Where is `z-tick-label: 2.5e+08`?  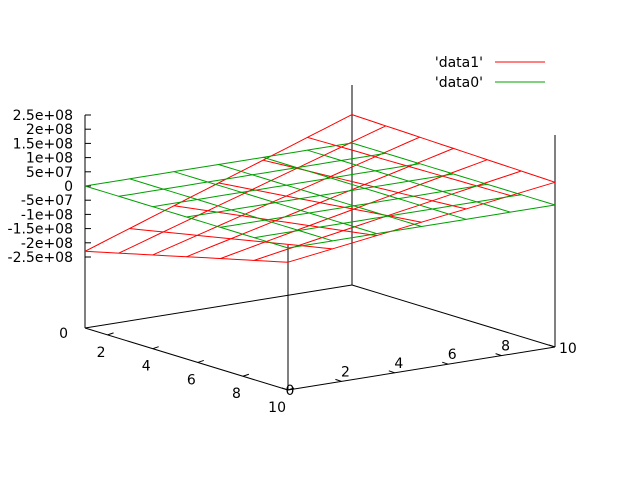
z-tick-label: 2.5e+08 is located at coordinates (43, 116).